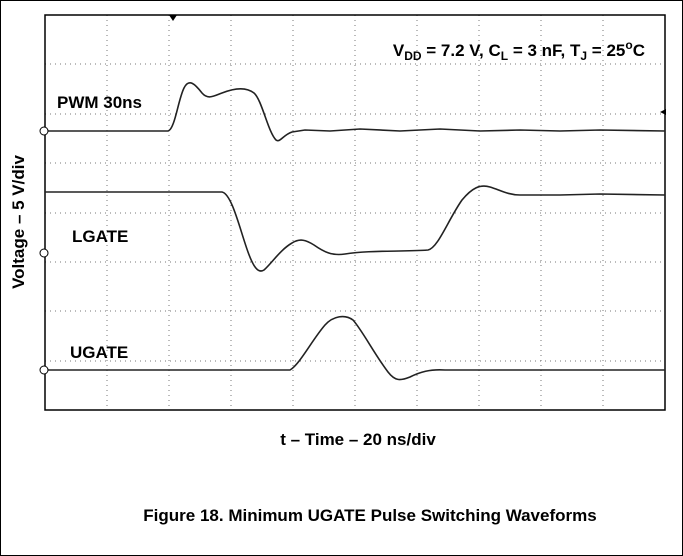 Image resolution: width=683 pixels, height=556 pixels. What do you see at coordinates (173, 18) in the screenshot?
I see `trigger-marker` at bounding box center [173, 18].